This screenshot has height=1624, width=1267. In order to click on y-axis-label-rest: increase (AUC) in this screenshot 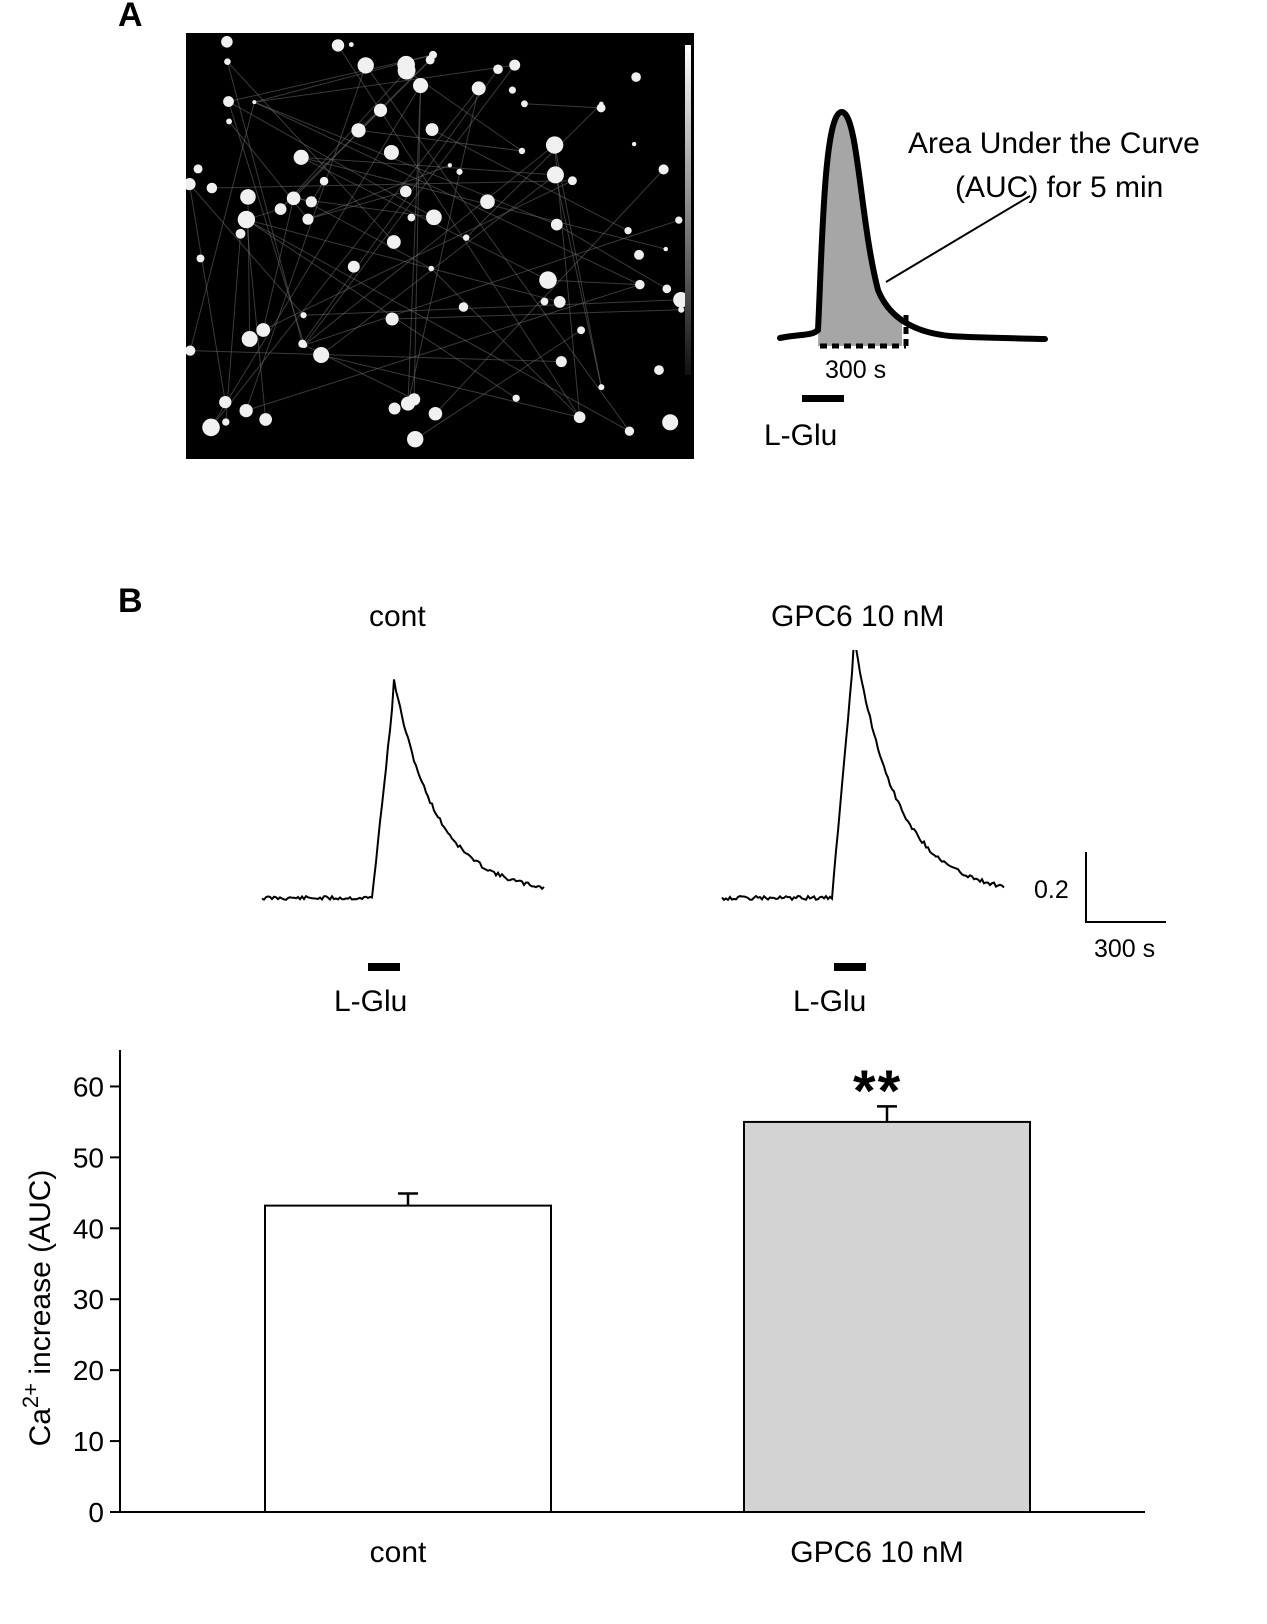, I will do `click(40, 1276)`.